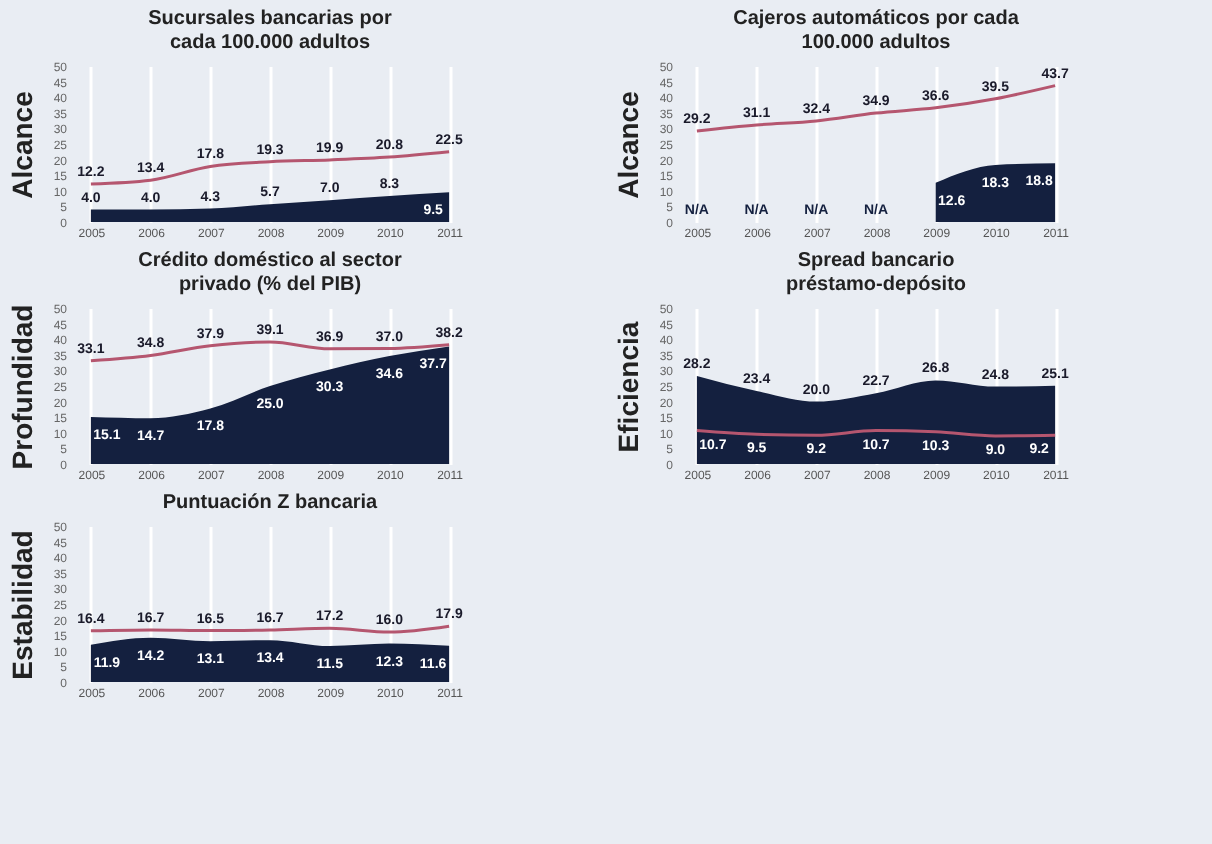  What do you see at coordinates (270, 503) in the screenshot?
I see `chart-title: Puntuación Z bancaria` at bounding box center [270, 503].